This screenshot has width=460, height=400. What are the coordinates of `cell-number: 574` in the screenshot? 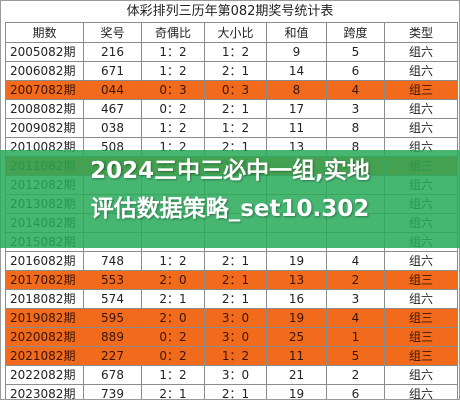 It's located at (112, 299).